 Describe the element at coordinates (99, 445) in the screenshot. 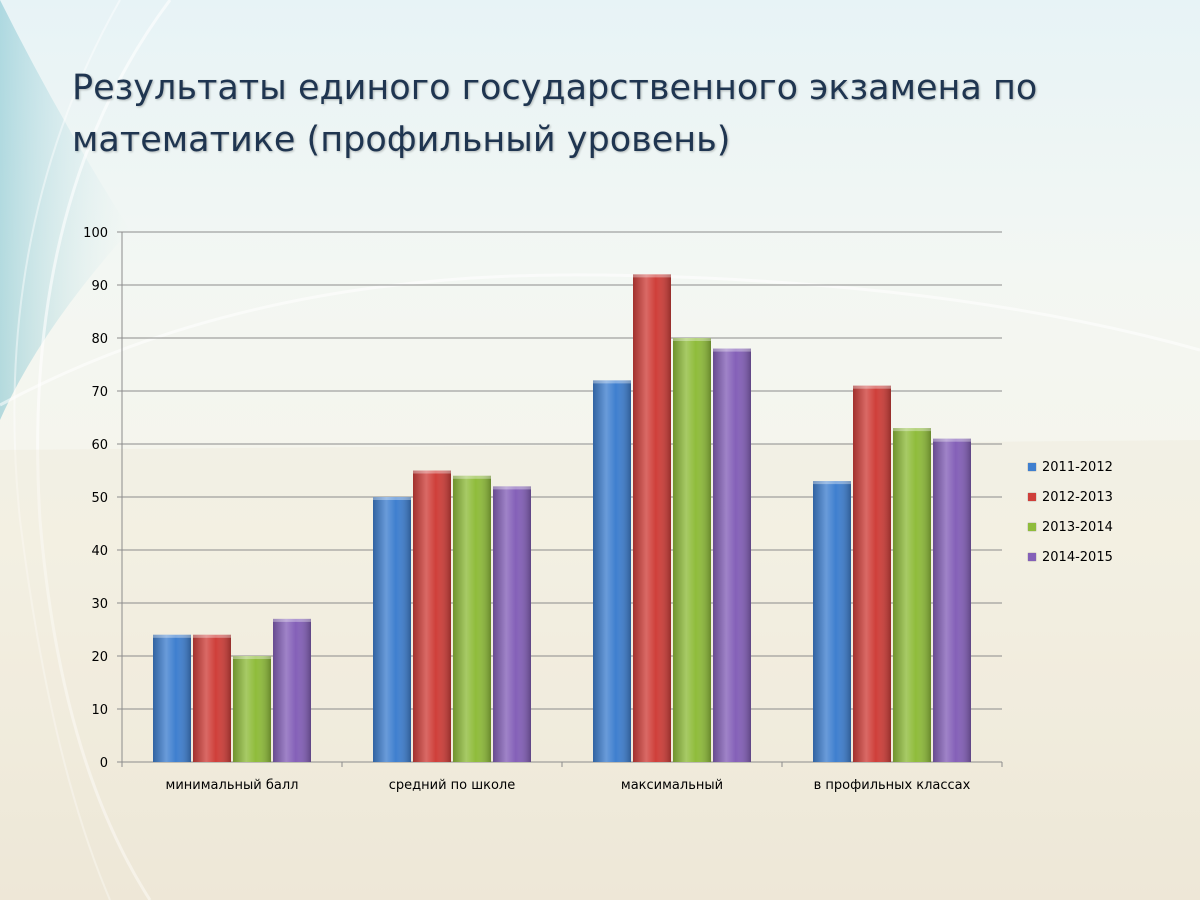

I see `y-tick-label: 60` at that location.